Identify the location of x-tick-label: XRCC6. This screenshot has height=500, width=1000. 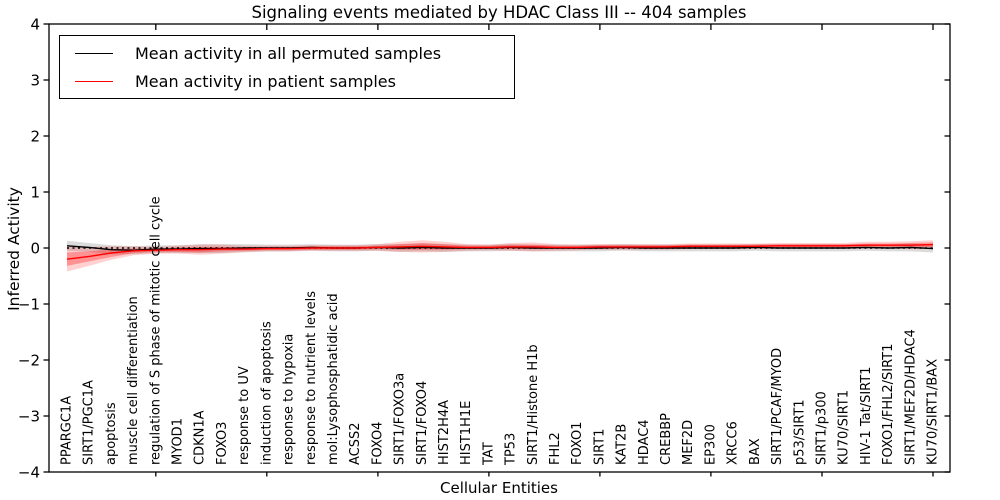
(733, 443).